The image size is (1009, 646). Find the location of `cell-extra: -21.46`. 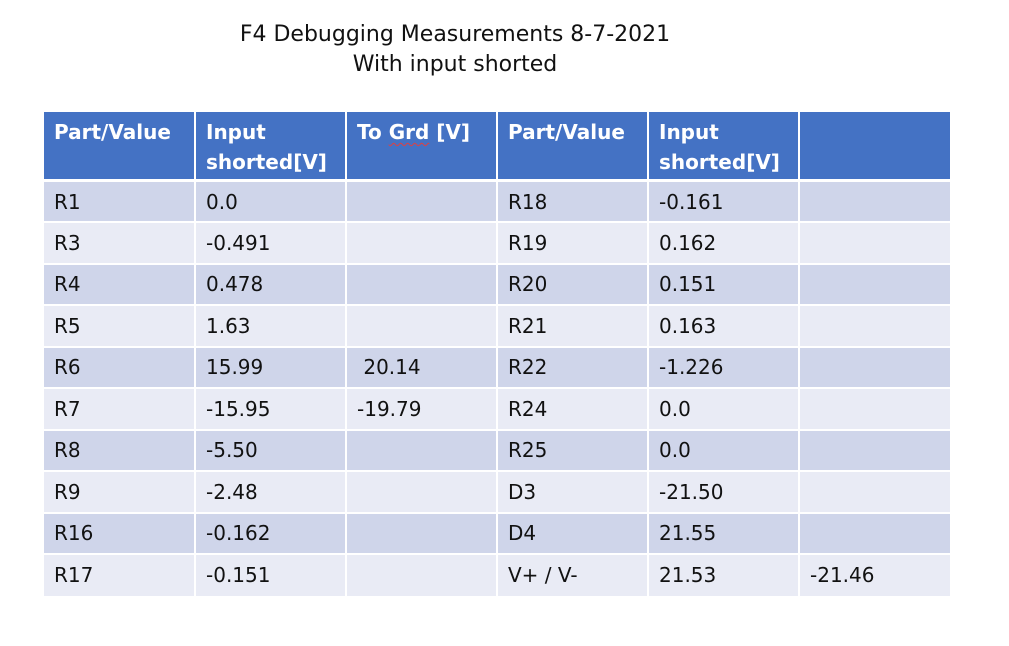

cell-extra: -21.46 is located at coordinates (874, 574).